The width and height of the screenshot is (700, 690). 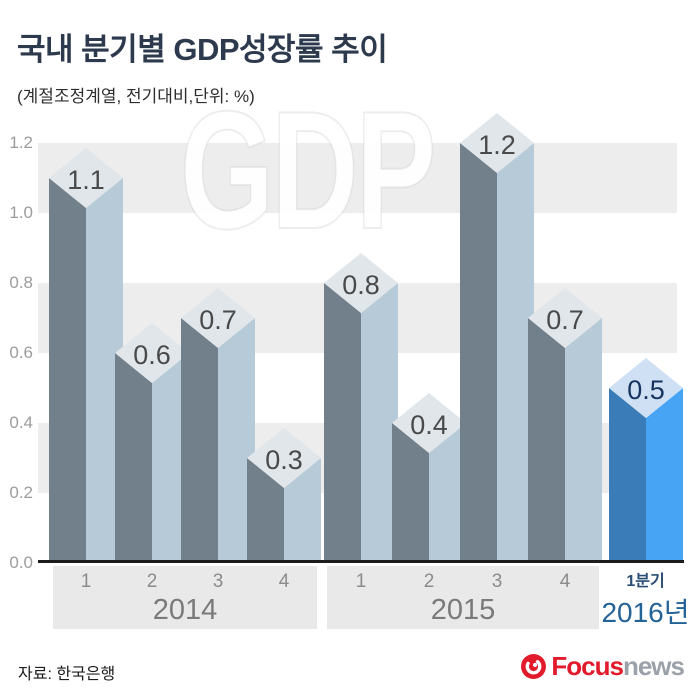 What do you see at coordinates (202, 49) in the screenshot?
I see `page-title: 국내 분기별 GDP성장률 추이` at bounding box center [202, 49].